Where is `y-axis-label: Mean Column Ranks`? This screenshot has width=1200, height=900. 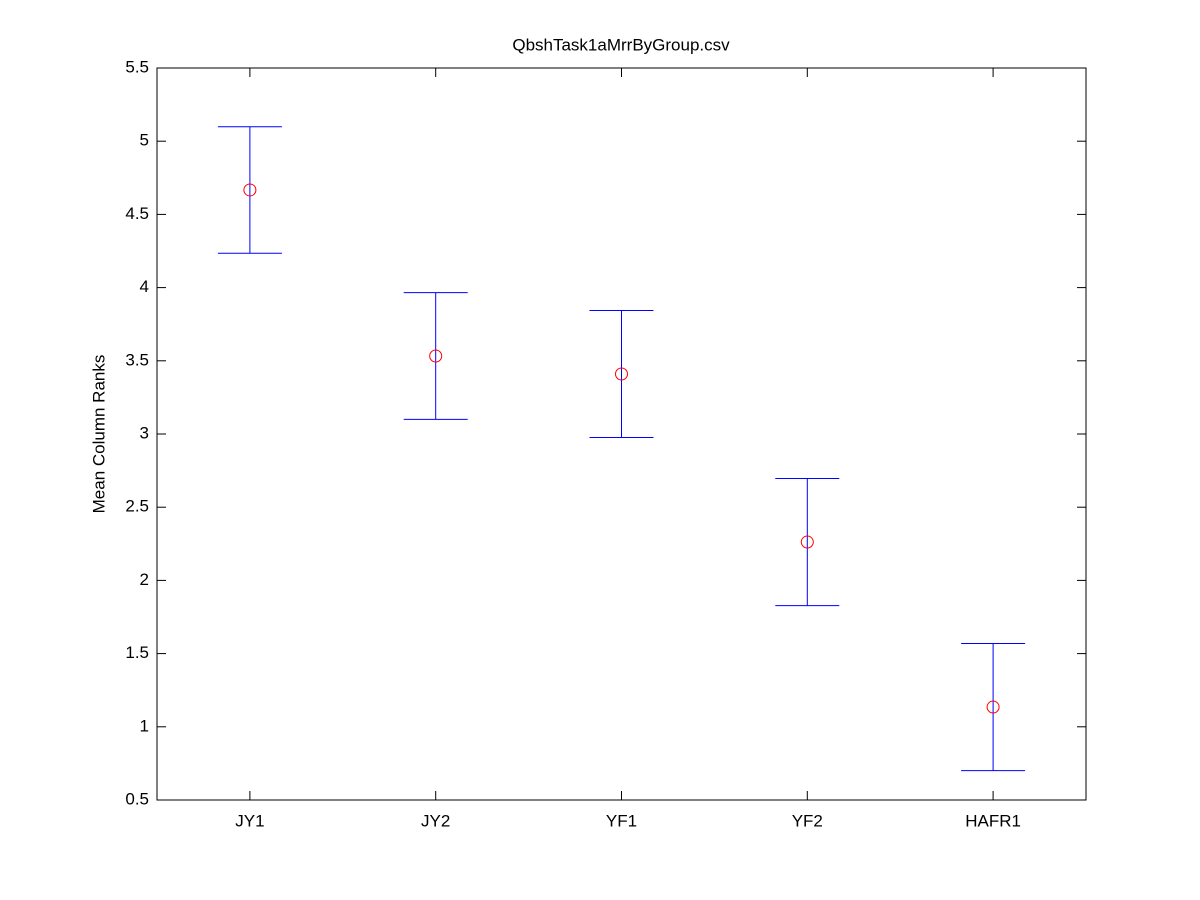
y-axis-label: Mean Column Ranks is located at coordinates (98, 434).